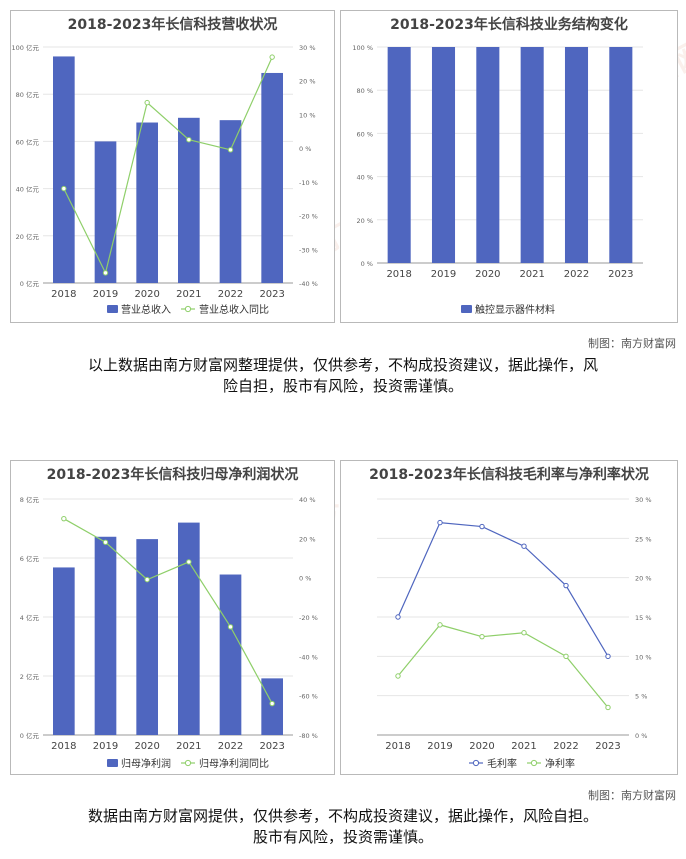  I want to click on y2-tick-label: 15 %, so click(643, 618).